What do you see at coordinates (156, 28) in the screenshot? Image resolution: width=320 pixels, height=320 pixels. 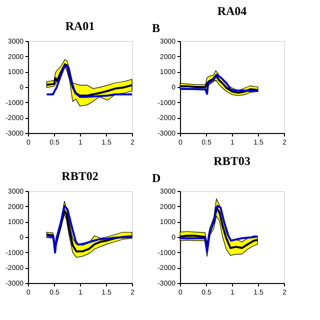 I see `text: B` at bounding box center [156, 28].